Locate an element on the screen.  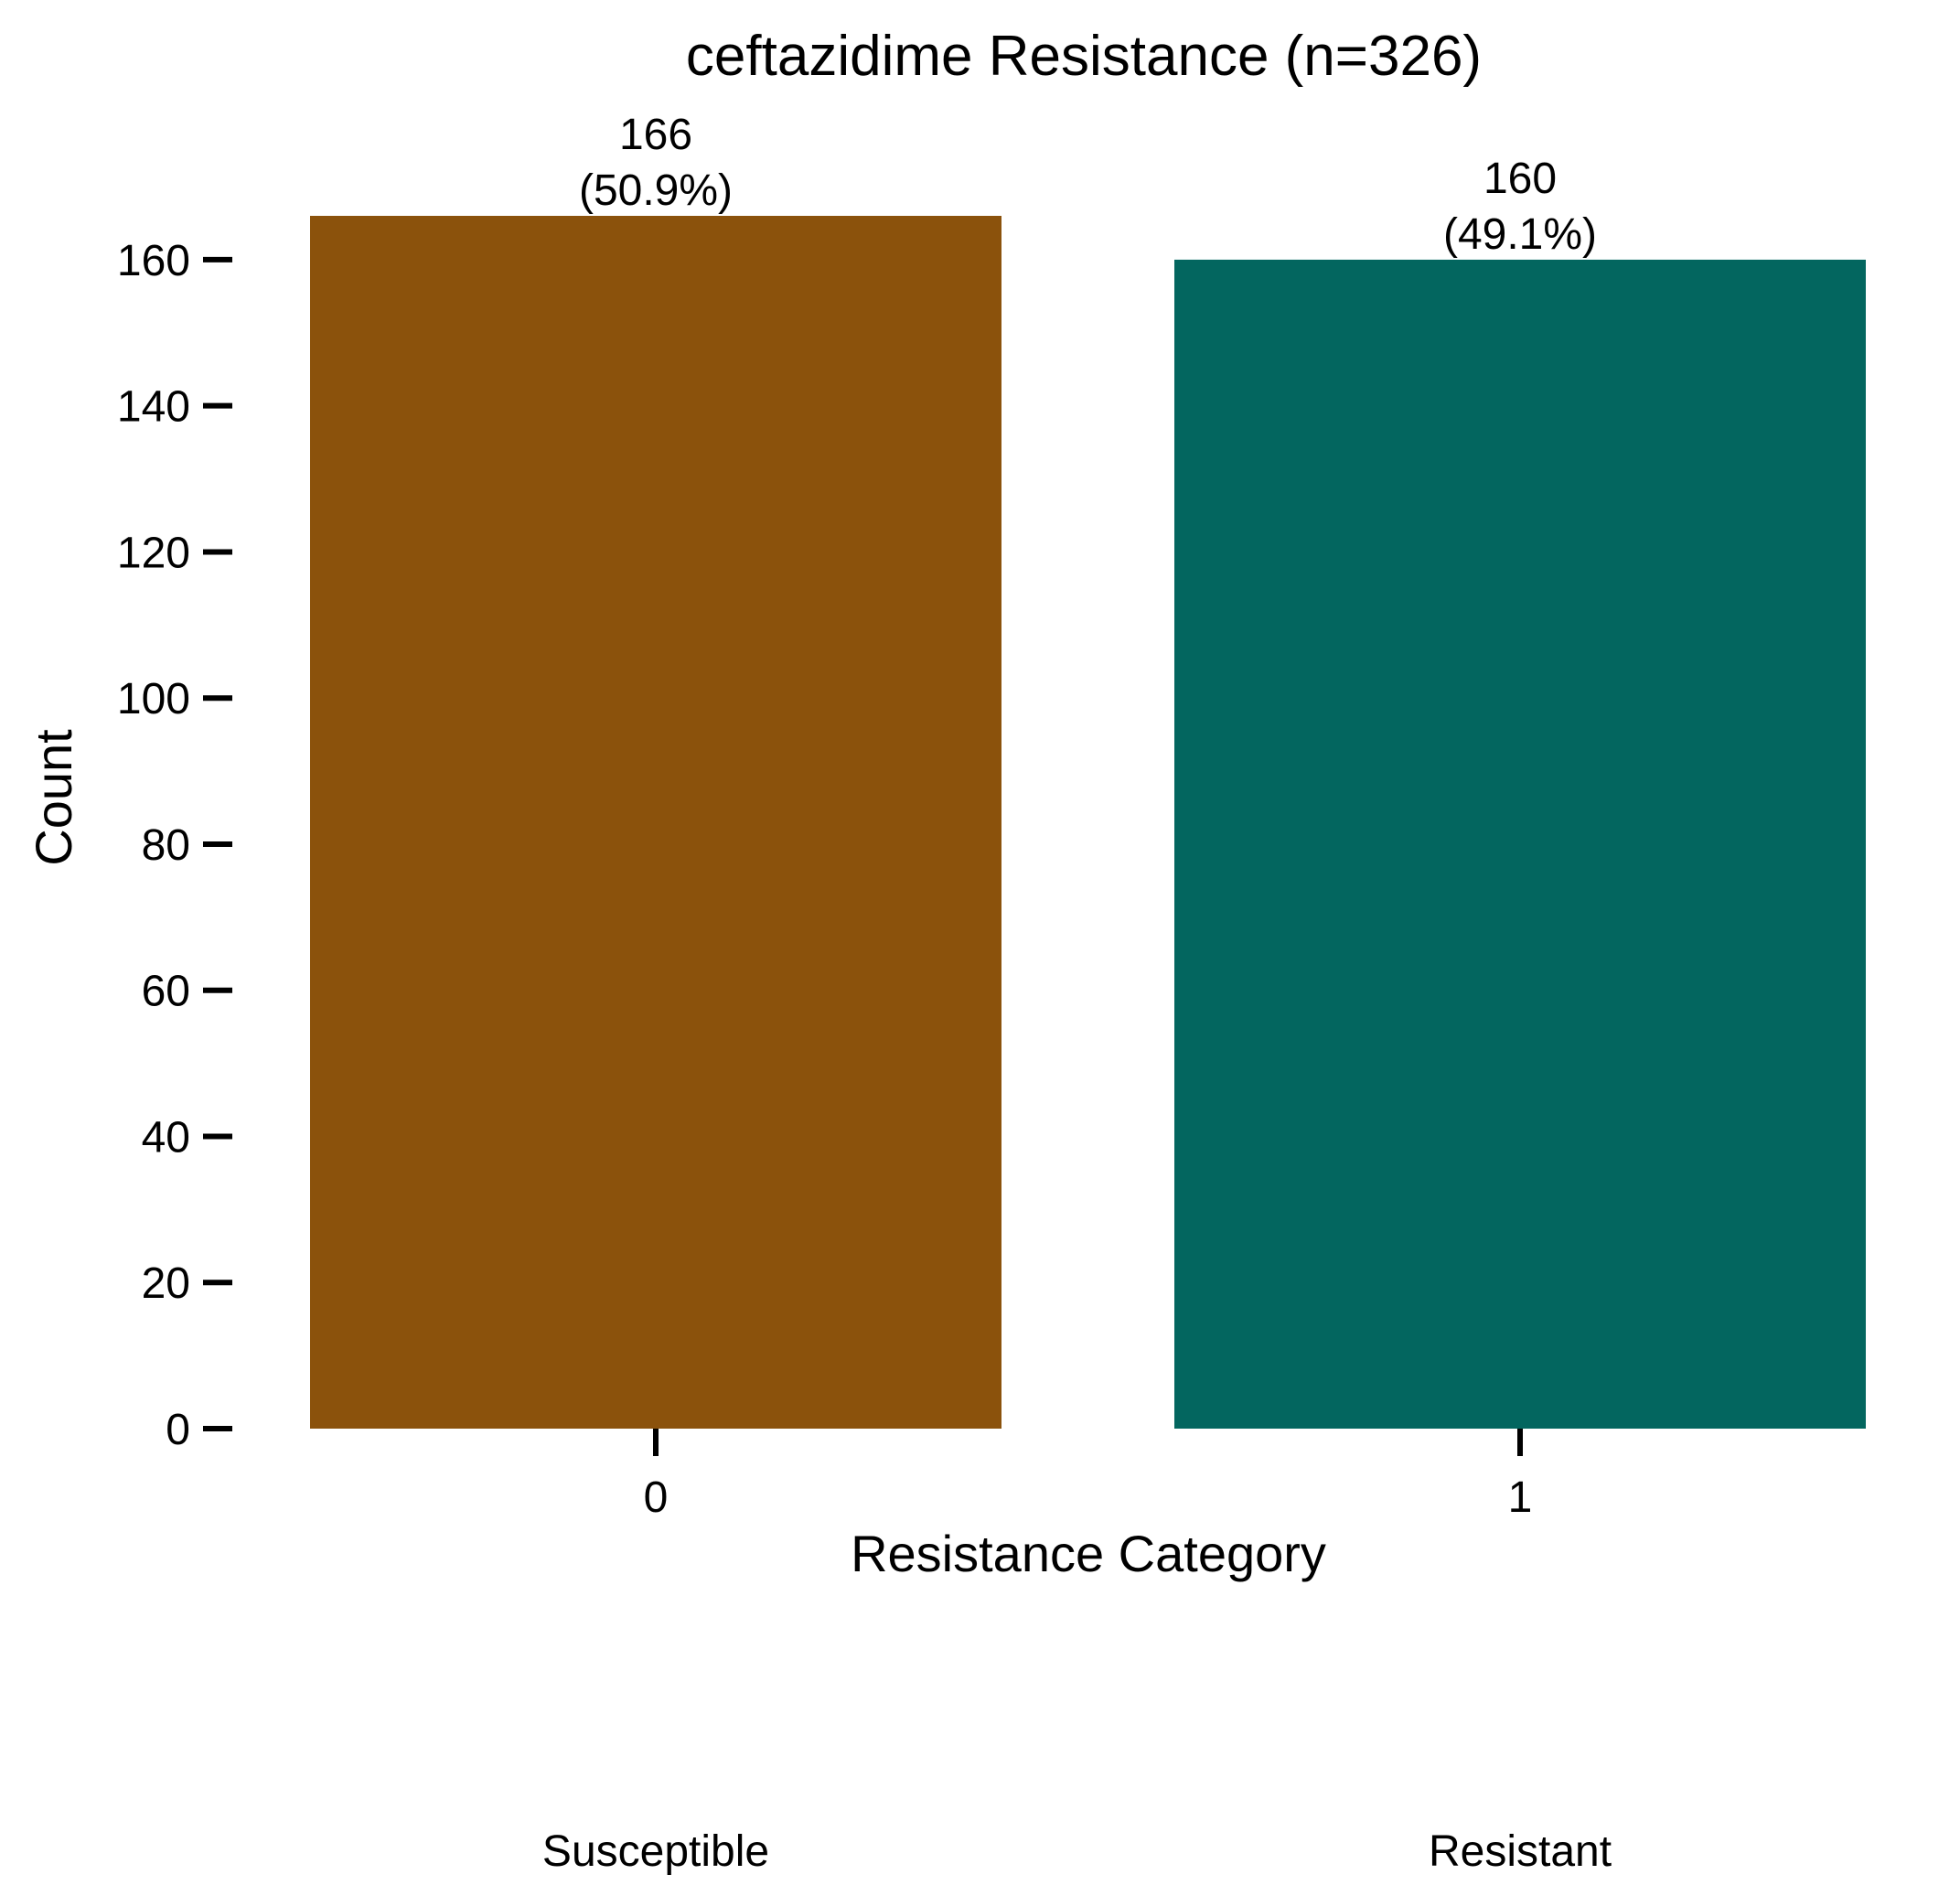
x-axis-label: Resistance Category is located at coordinates (1088, 1554).